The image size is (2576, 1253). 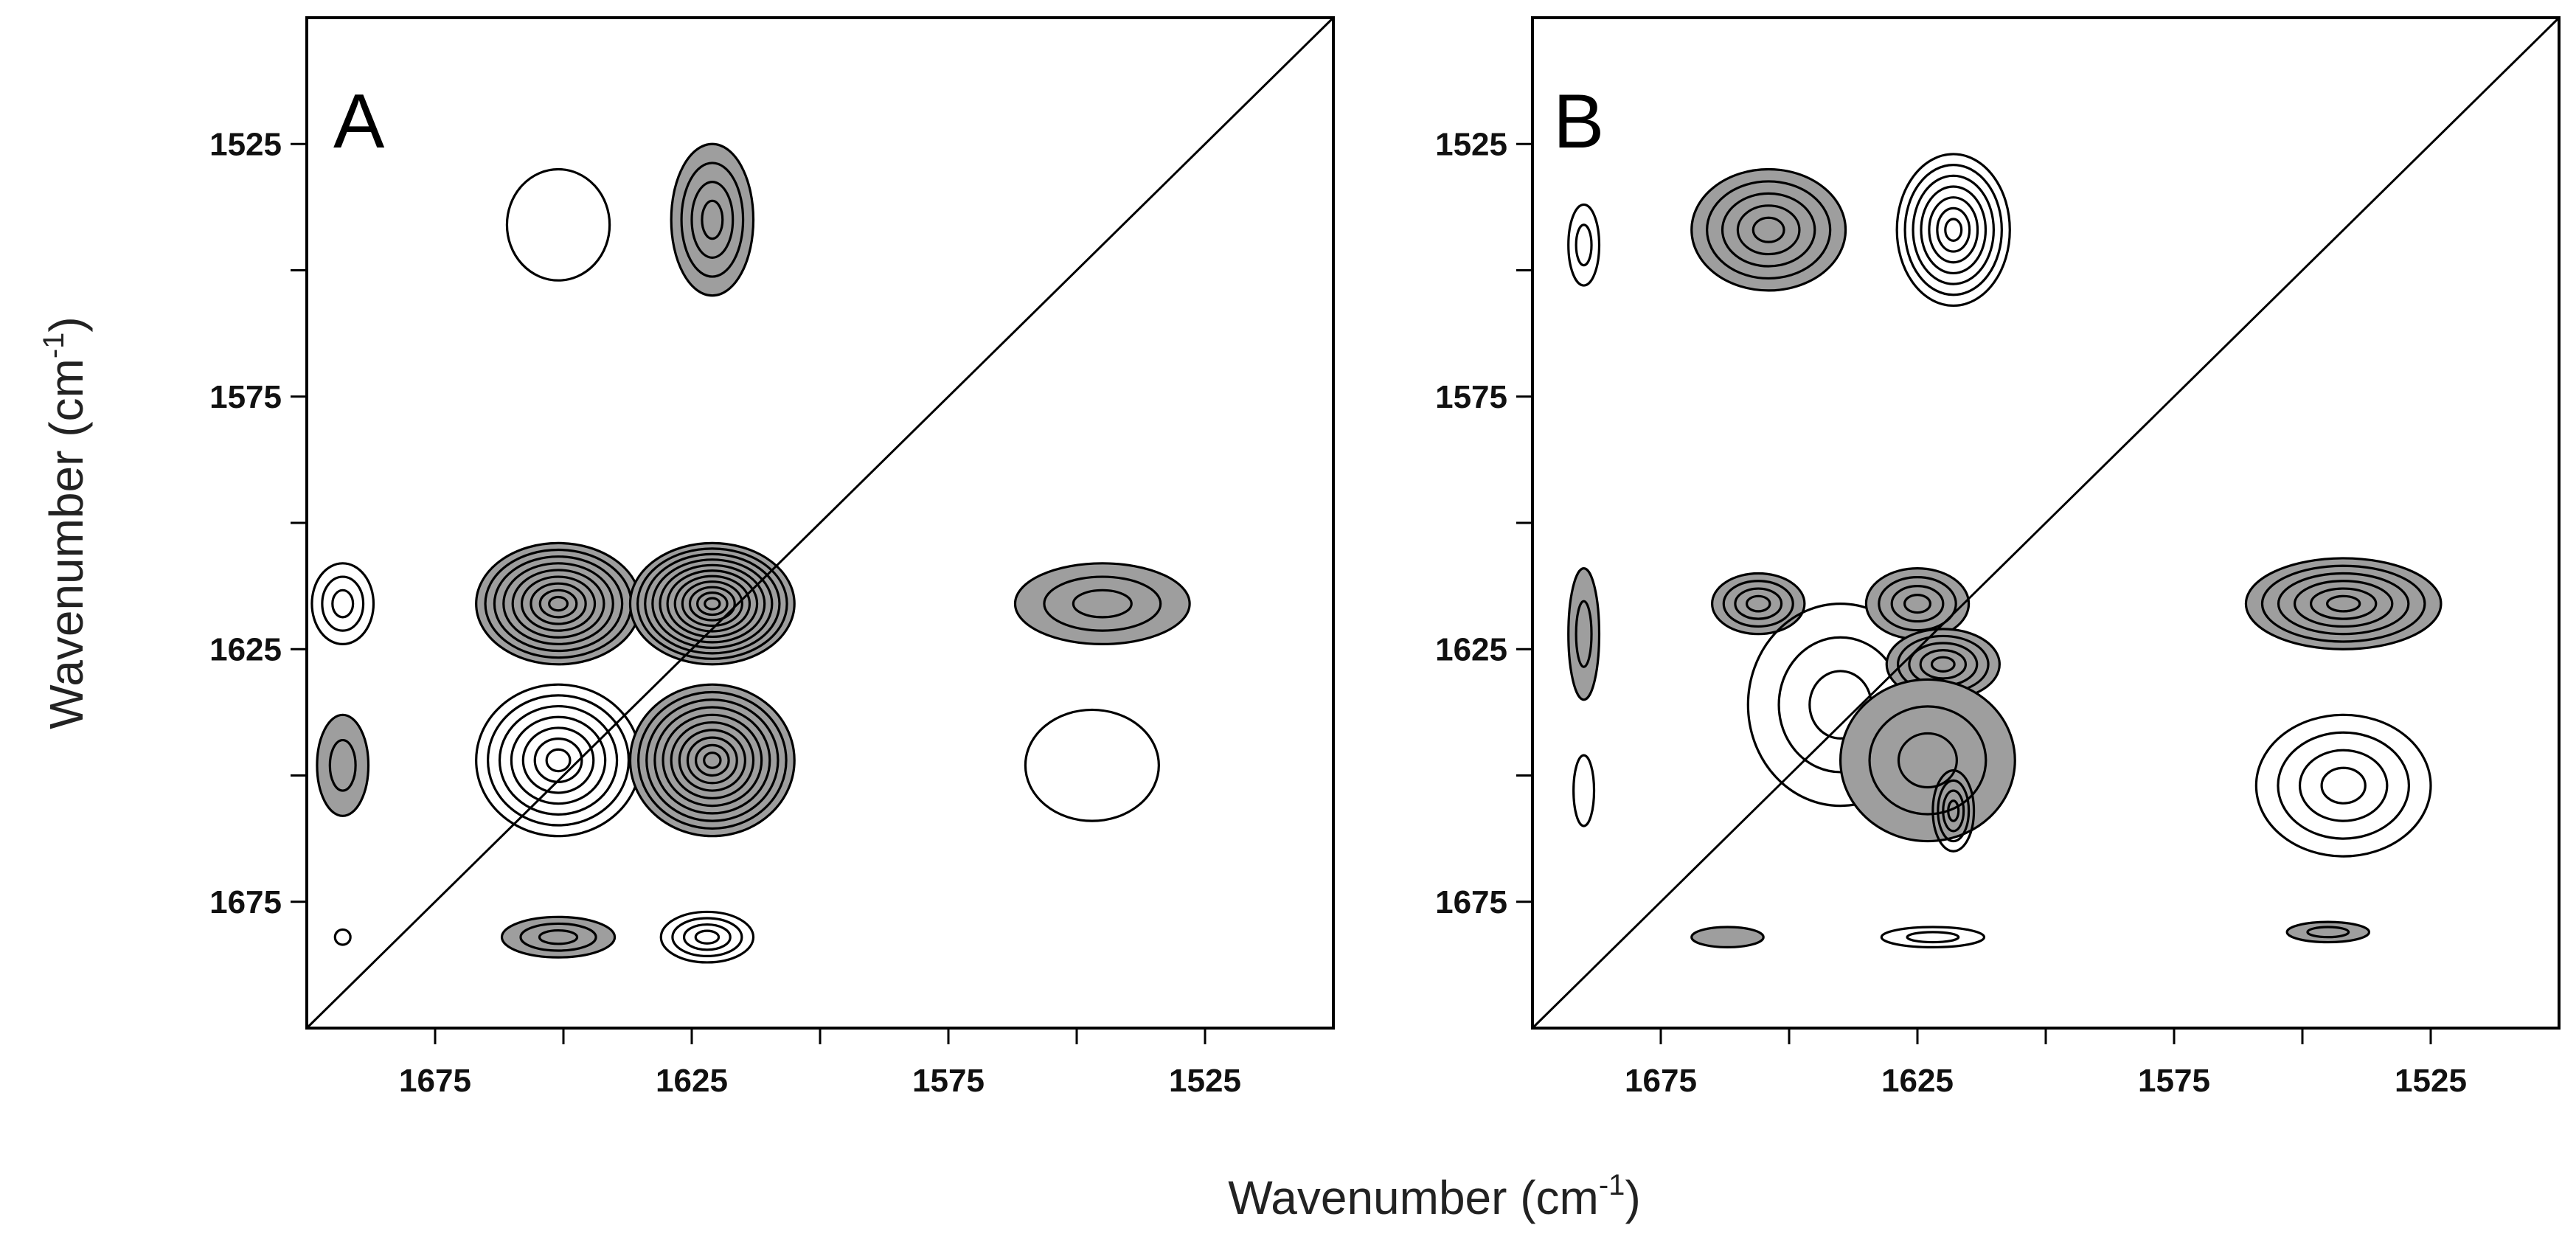 I want to click on x-axis-title-main: Wavenumber (cm, so click(x=1413, y=1197).